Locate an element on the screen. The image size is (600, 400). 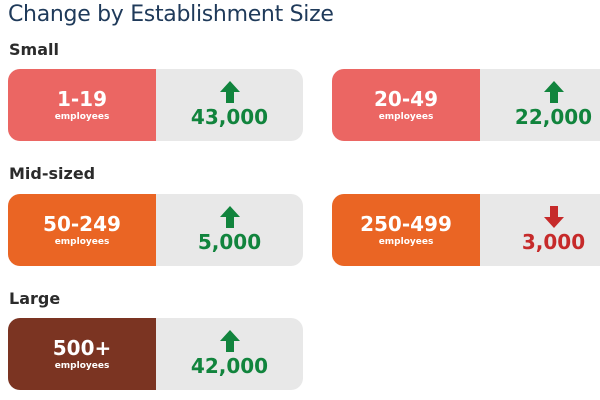
arrow-down-icon is located at coordinates (553, 217).